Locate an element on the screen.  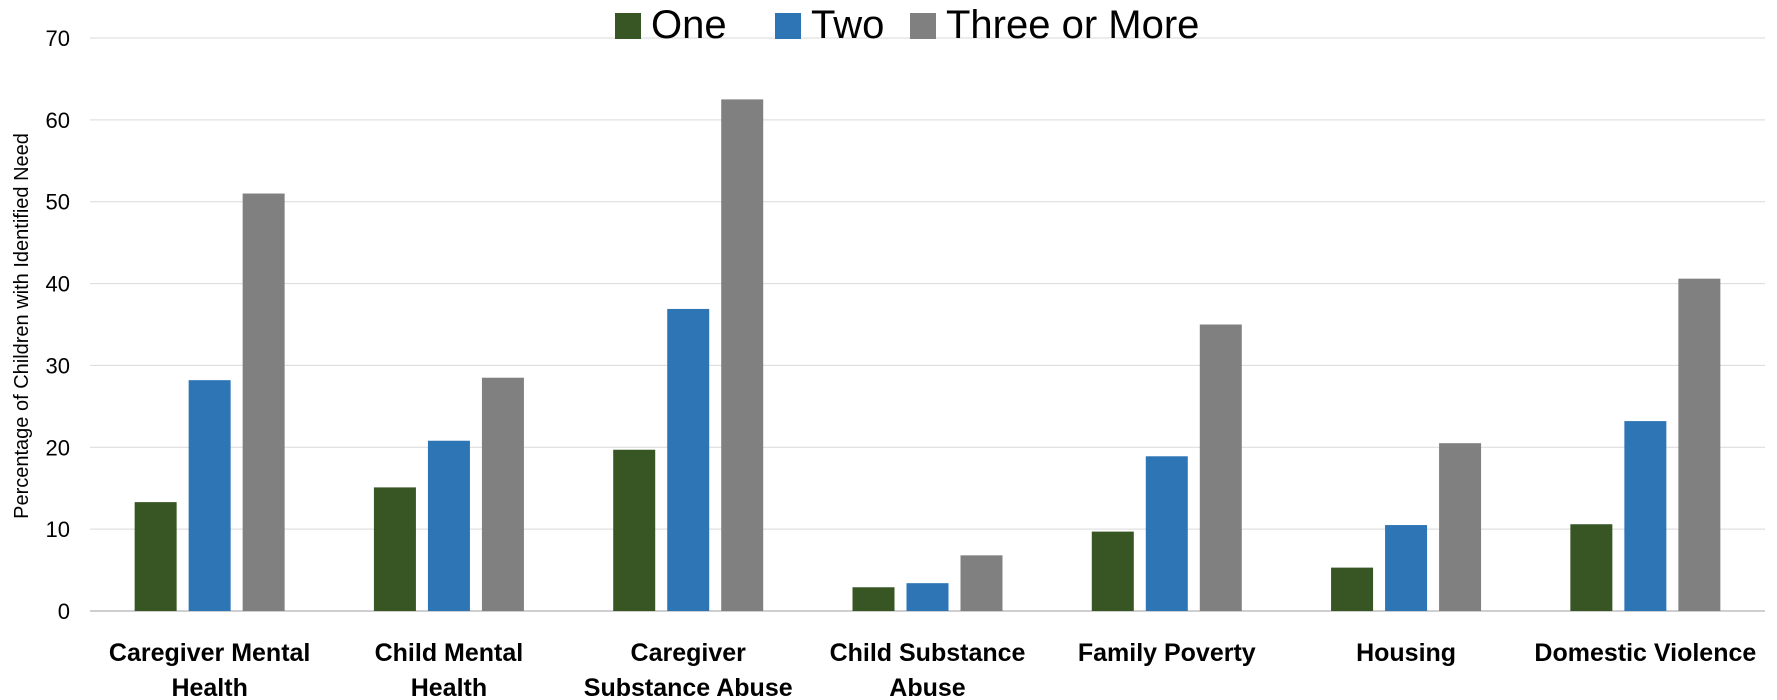
legend-label: Two is located at coordinates (847, 25).